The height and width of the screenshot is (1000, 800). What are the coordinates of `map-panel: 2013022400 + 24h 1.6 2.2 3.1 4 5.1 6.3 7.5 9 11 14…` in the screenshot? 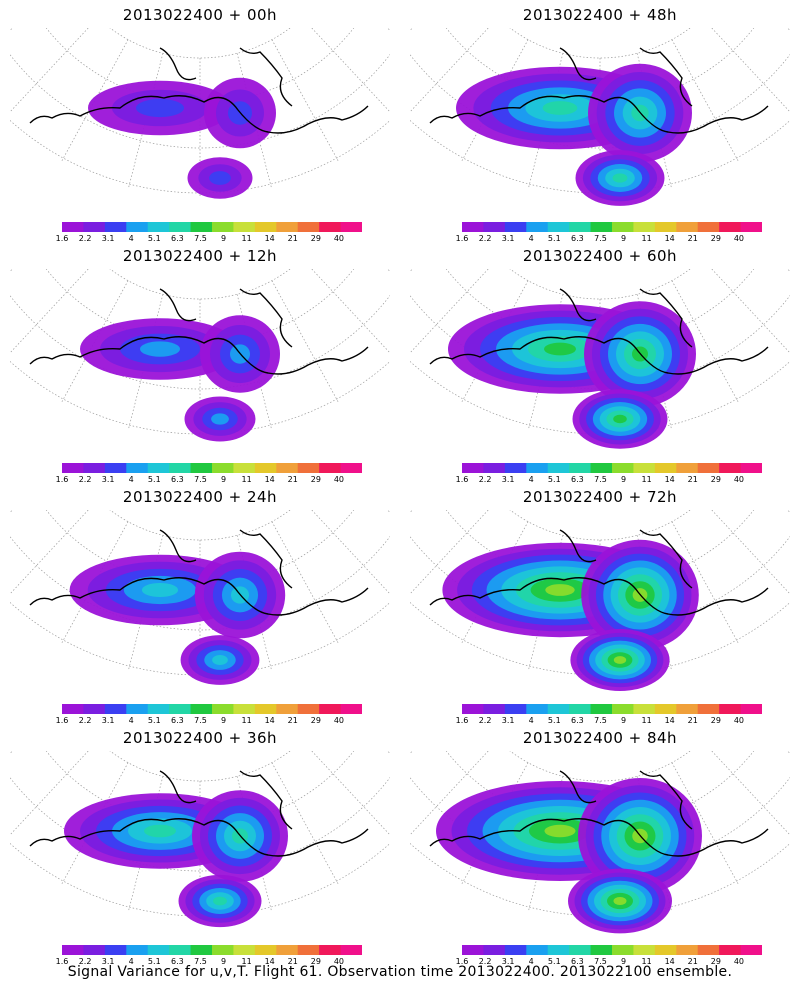 It's located at (200, 603).